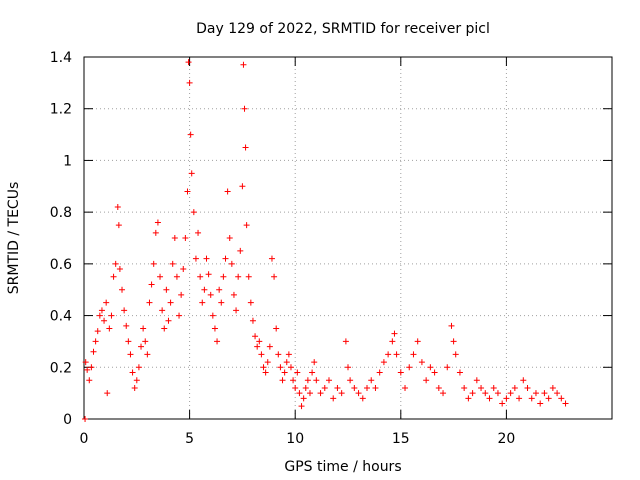 This screenshot has height=480, width=640. I want to click on y-tick-label: 0.6, so click(61, 265).